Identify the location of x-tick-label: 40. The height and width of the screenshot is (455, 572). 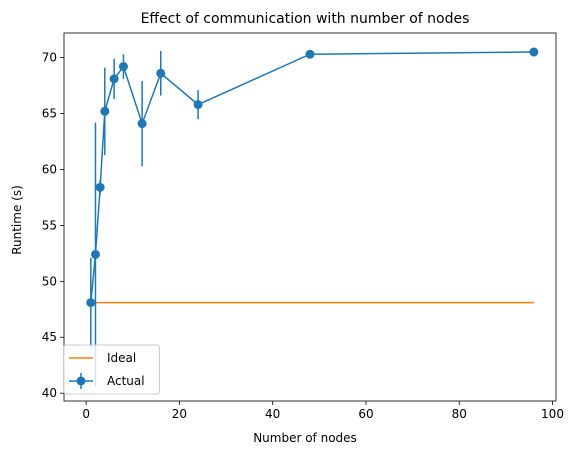
(272, 414).